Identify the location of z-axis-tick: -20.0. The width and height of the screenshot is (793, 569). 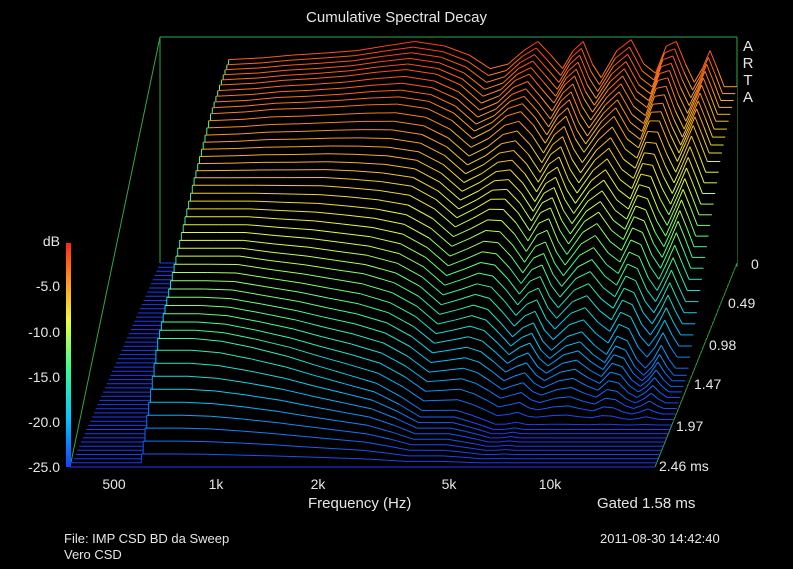
(44, 422).